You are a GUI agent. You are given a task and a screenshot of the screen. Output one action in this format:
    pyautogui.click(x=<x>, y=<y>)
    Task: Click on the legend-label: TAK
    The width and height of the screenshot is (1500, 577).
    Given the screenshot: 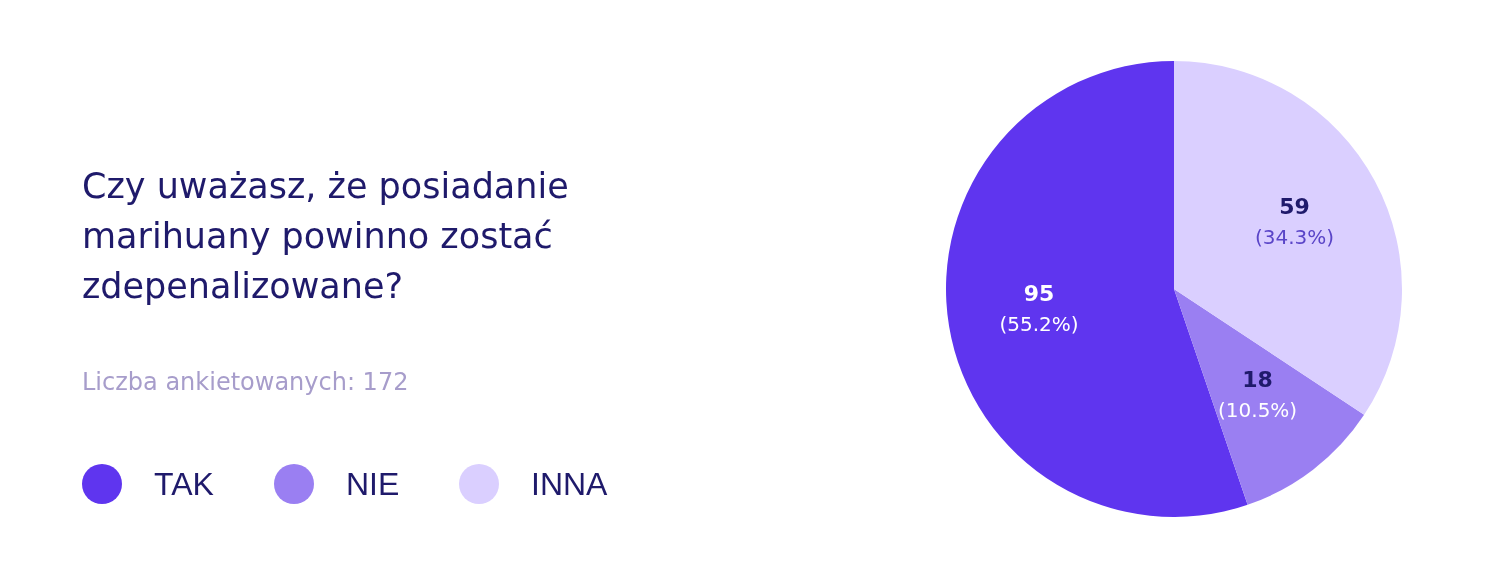 What is the action you would take?
    pyautogui.click(x=184, y=484)
    